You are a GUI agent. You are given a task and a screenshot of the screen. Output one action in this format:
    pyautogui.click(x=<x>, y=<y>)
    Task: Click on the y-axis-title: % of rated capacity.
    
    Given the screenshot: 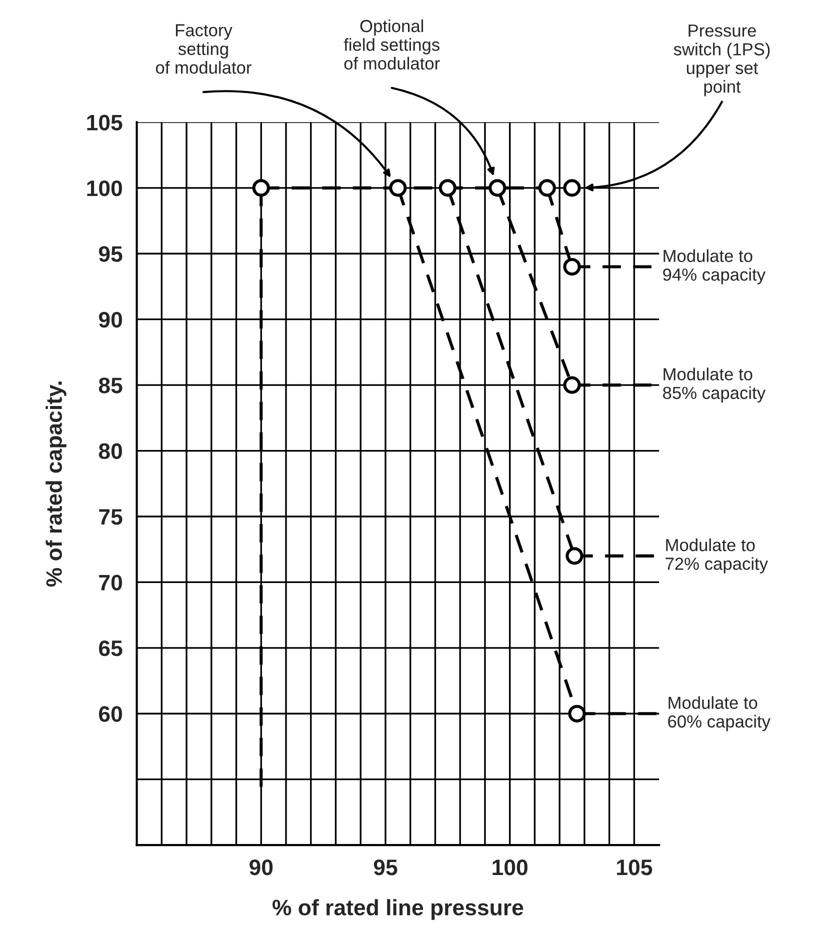 What is the action you would take?
    pyautogui.click(x=56, y=484)
    